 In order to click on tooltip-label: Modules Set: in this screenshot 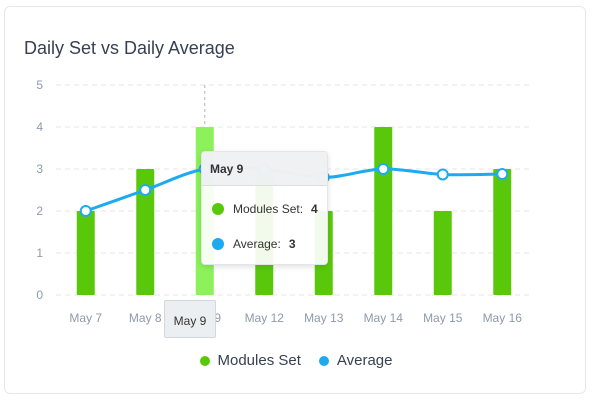, I will do `click(268, 209)`.